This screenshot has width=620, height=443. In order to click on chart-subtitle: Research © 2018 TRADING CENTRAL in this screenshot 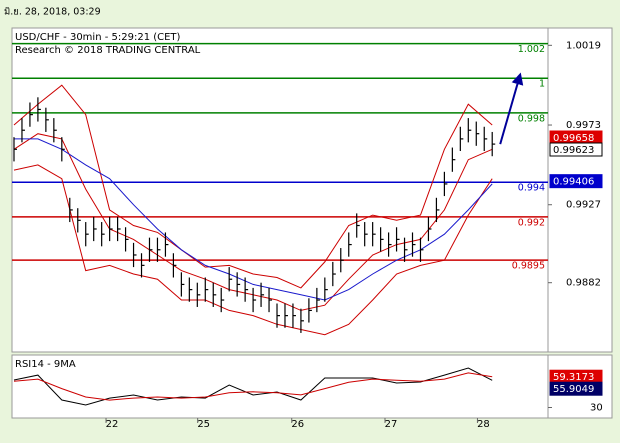, I will do `click(108, 50)`.